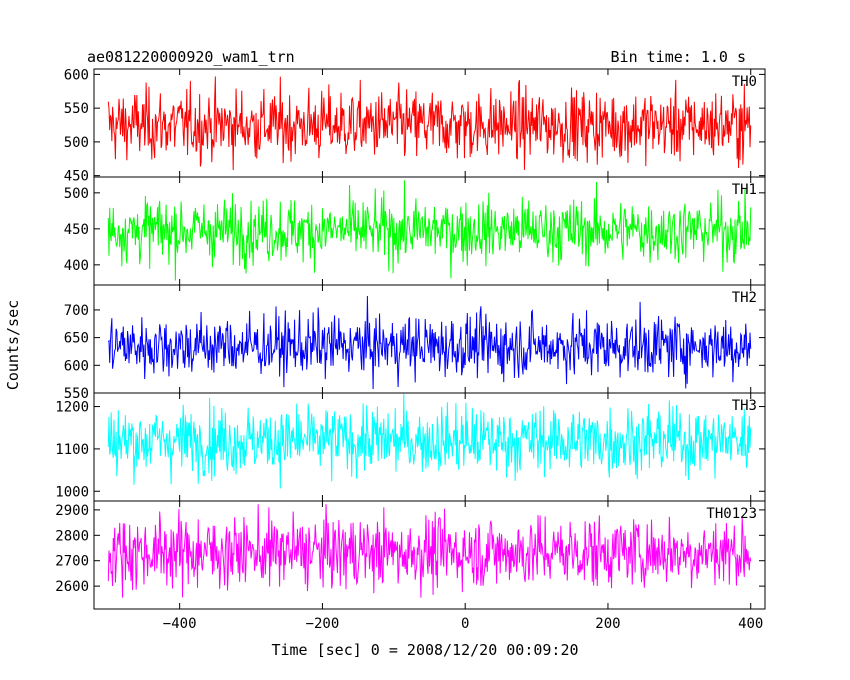 The width and height of the screenshot is (850, 680). Describe the element at coordinates (72, 492) in the screenshot. I see `y-tick-label: 1000` at that location.